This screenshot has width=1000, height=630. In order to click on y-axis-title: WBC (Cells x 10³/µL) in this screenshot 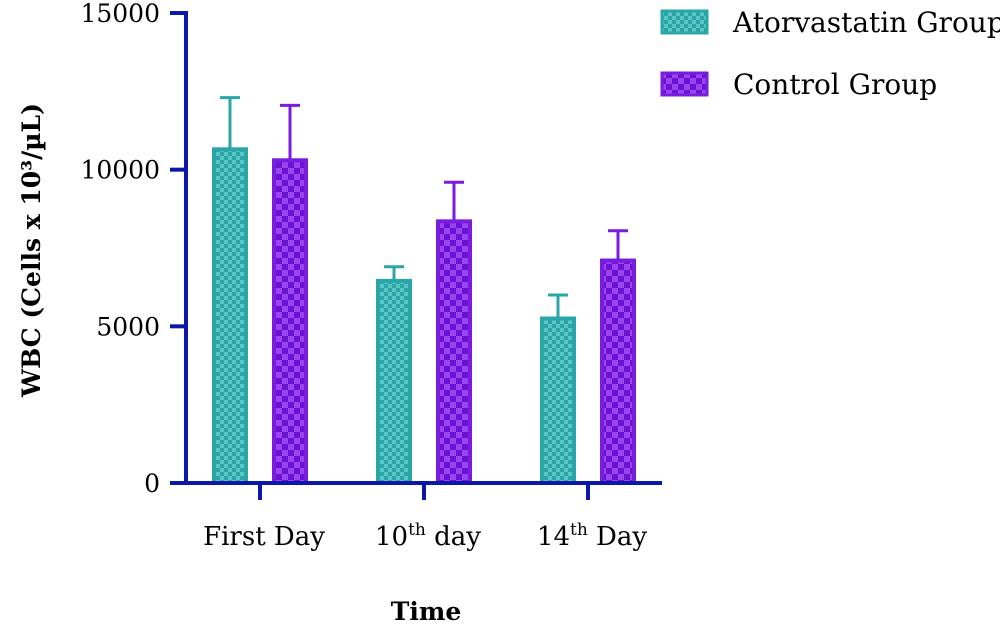, I will do `click(31, 250)`.